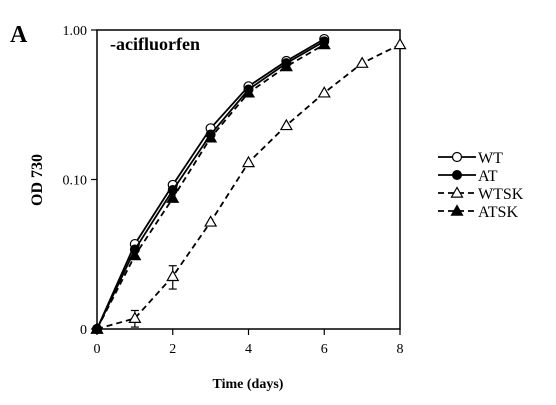 The image size is (556, 405). What do you see at coordinates (468, 176) in the screenshot?
I see `legend-entry-at: AT` at bounding box center [468, 176].